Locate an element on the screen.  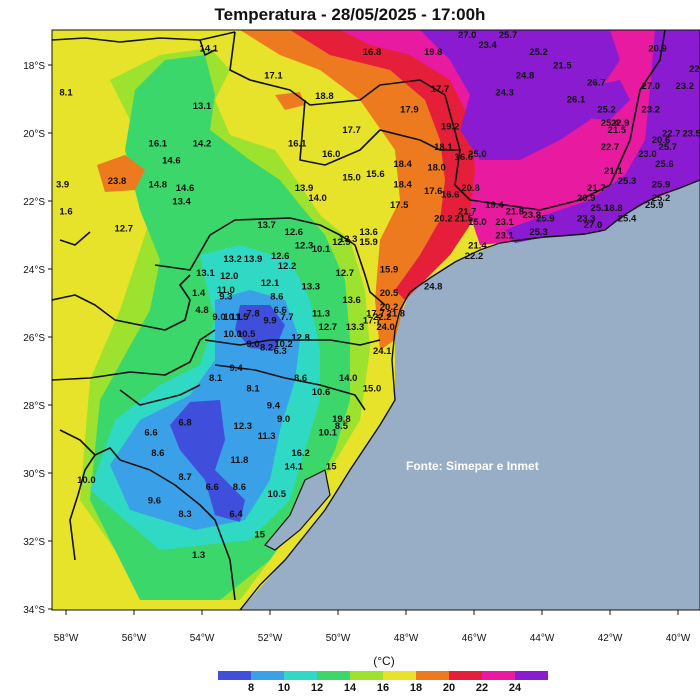
lon-tick-label: 48°W is located at coordinates (406, 638).